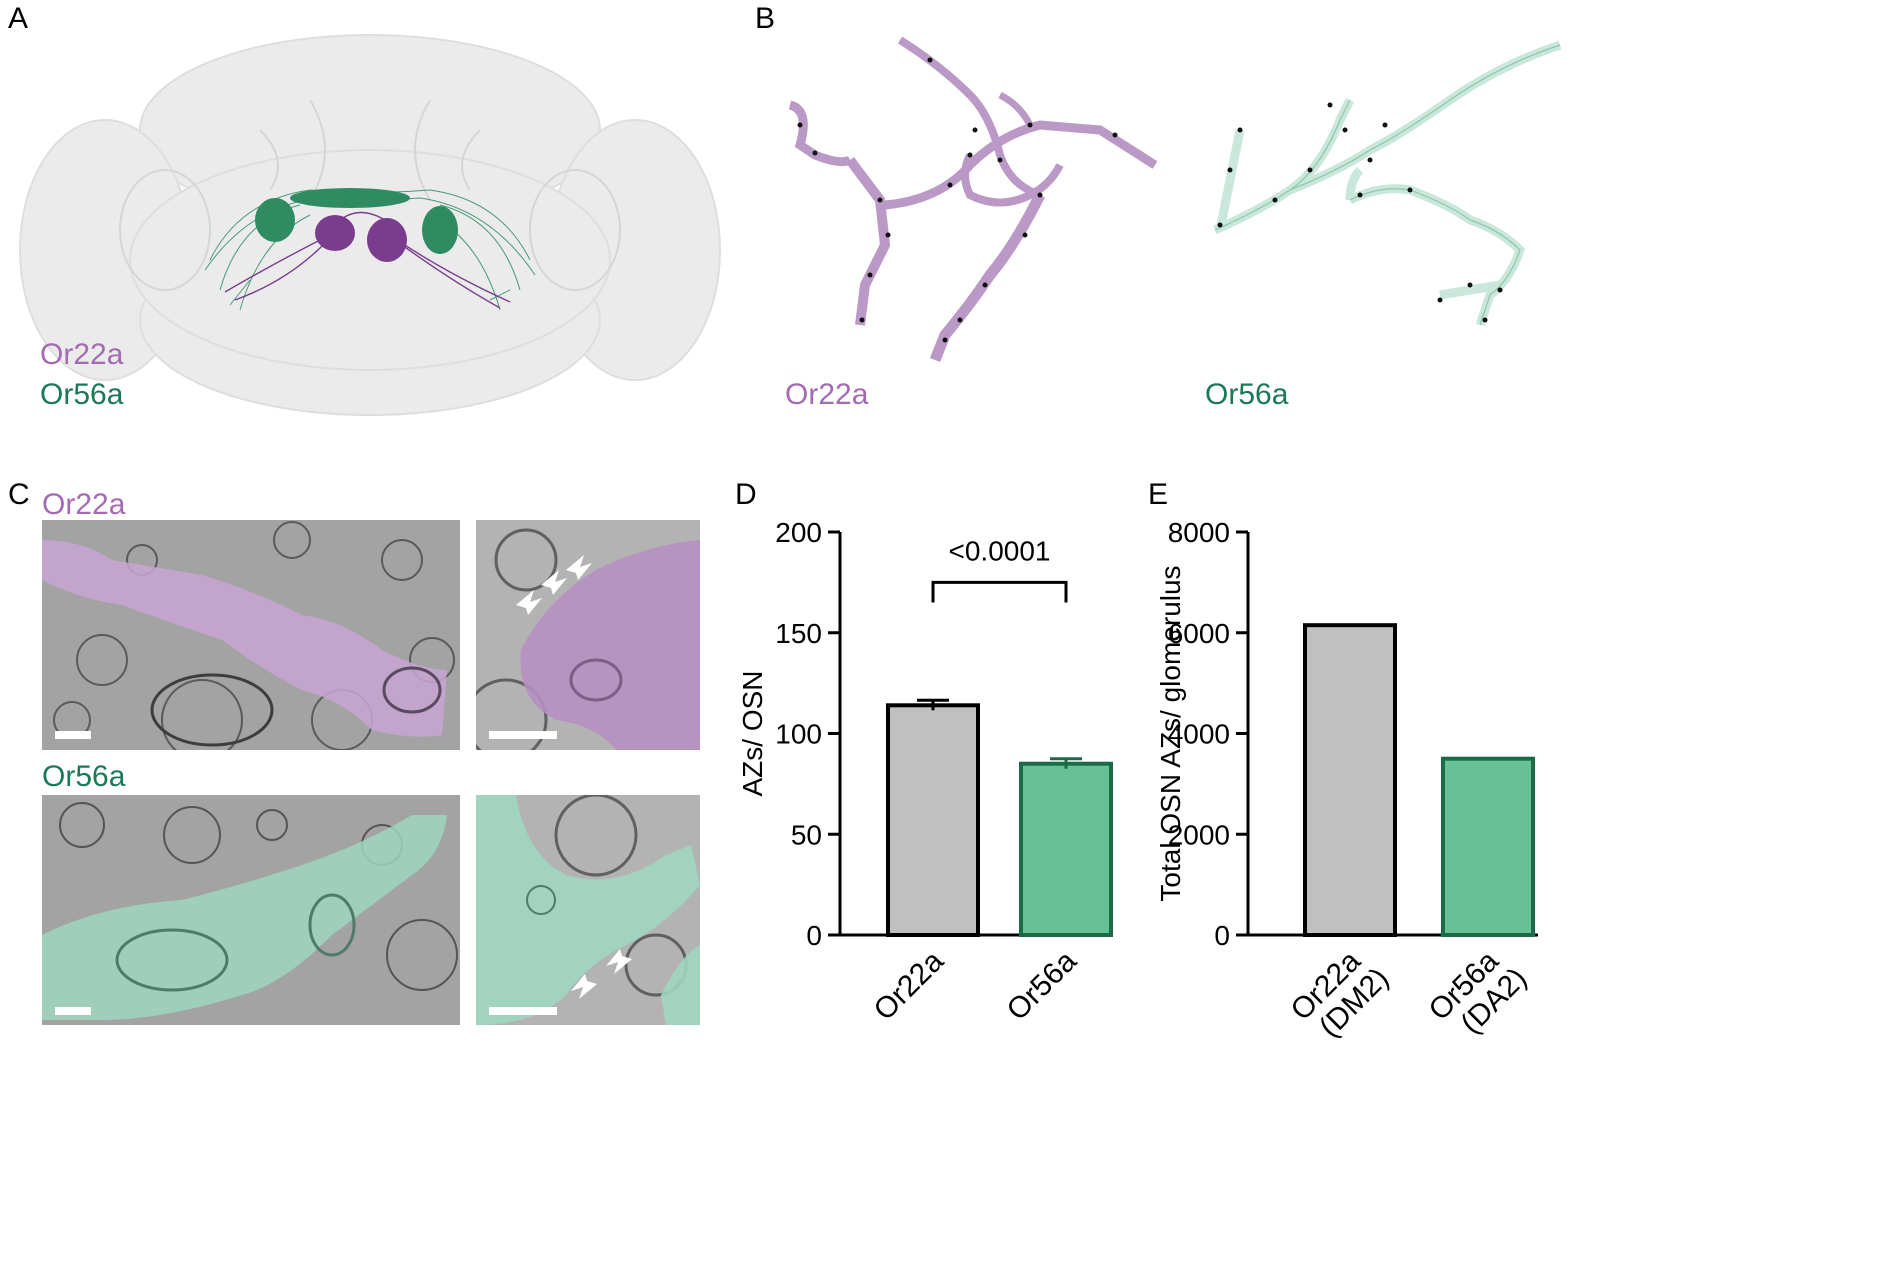 The image size is (1902, 1283). I want to click on x-category-label-1: Or56a(DA2), so click(1478, 994).